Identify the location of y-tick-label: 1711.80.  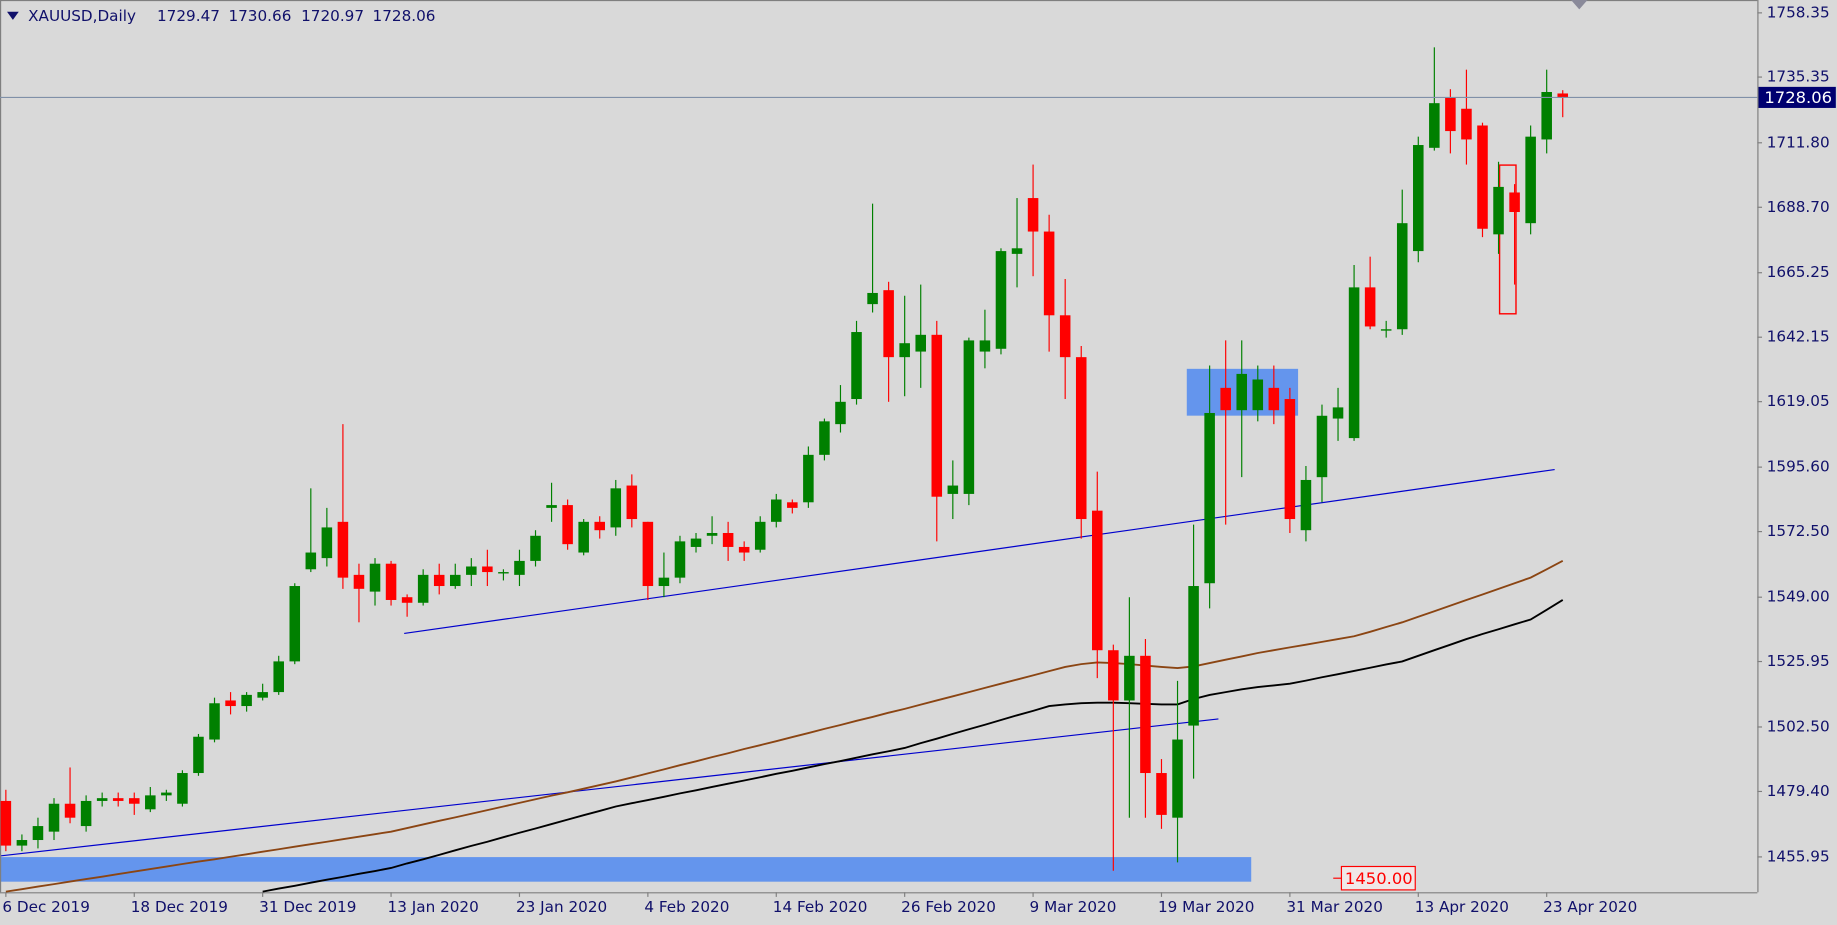
(1798, 142).